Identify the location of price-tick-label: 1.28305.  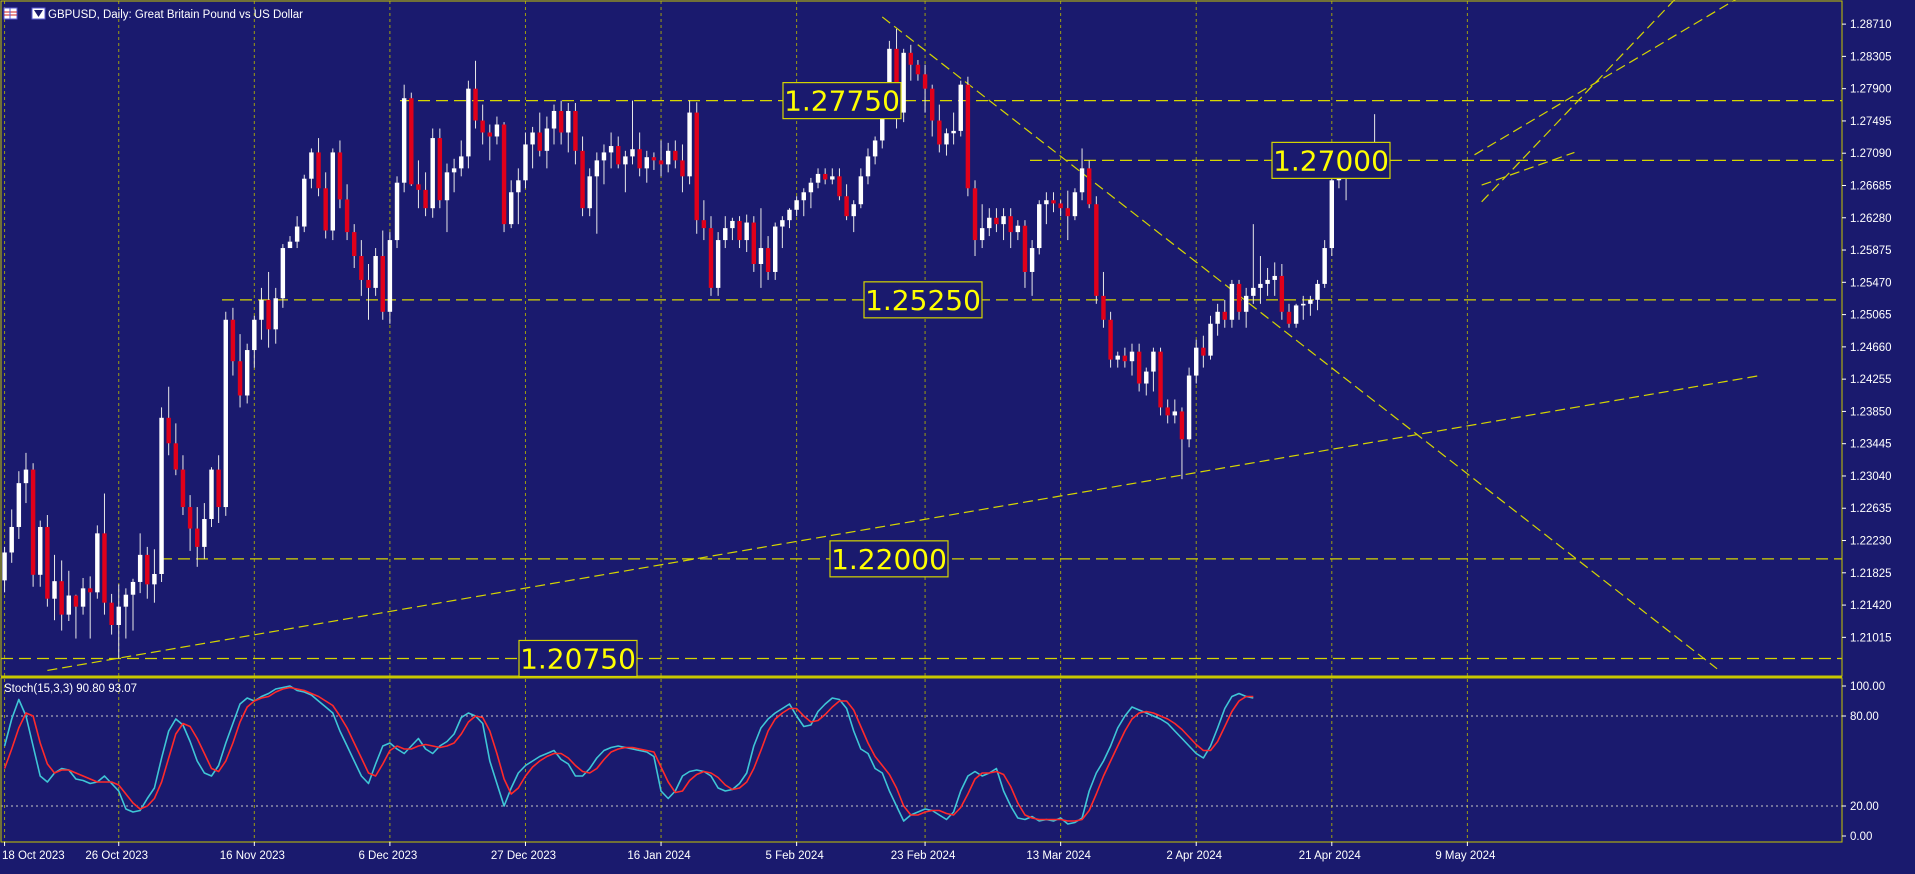
(1871, 57).